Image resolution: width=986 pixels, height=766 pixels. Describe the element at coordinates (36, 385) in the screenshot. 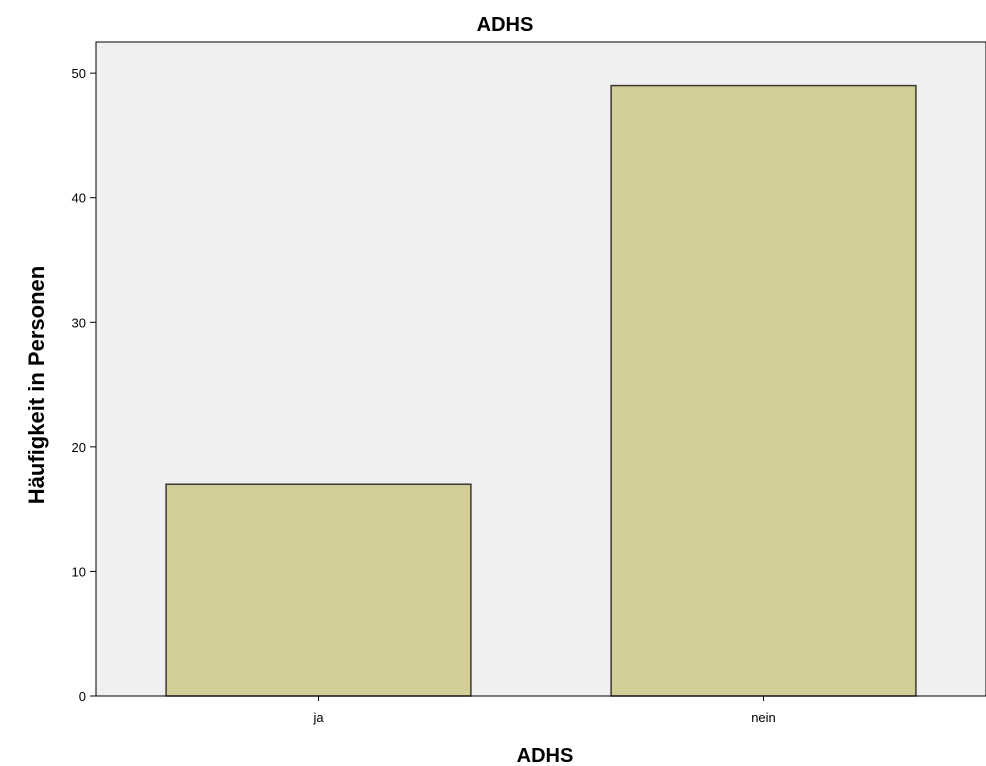

I see `y-axis-label: Häufigkeit in Personen` at that location.